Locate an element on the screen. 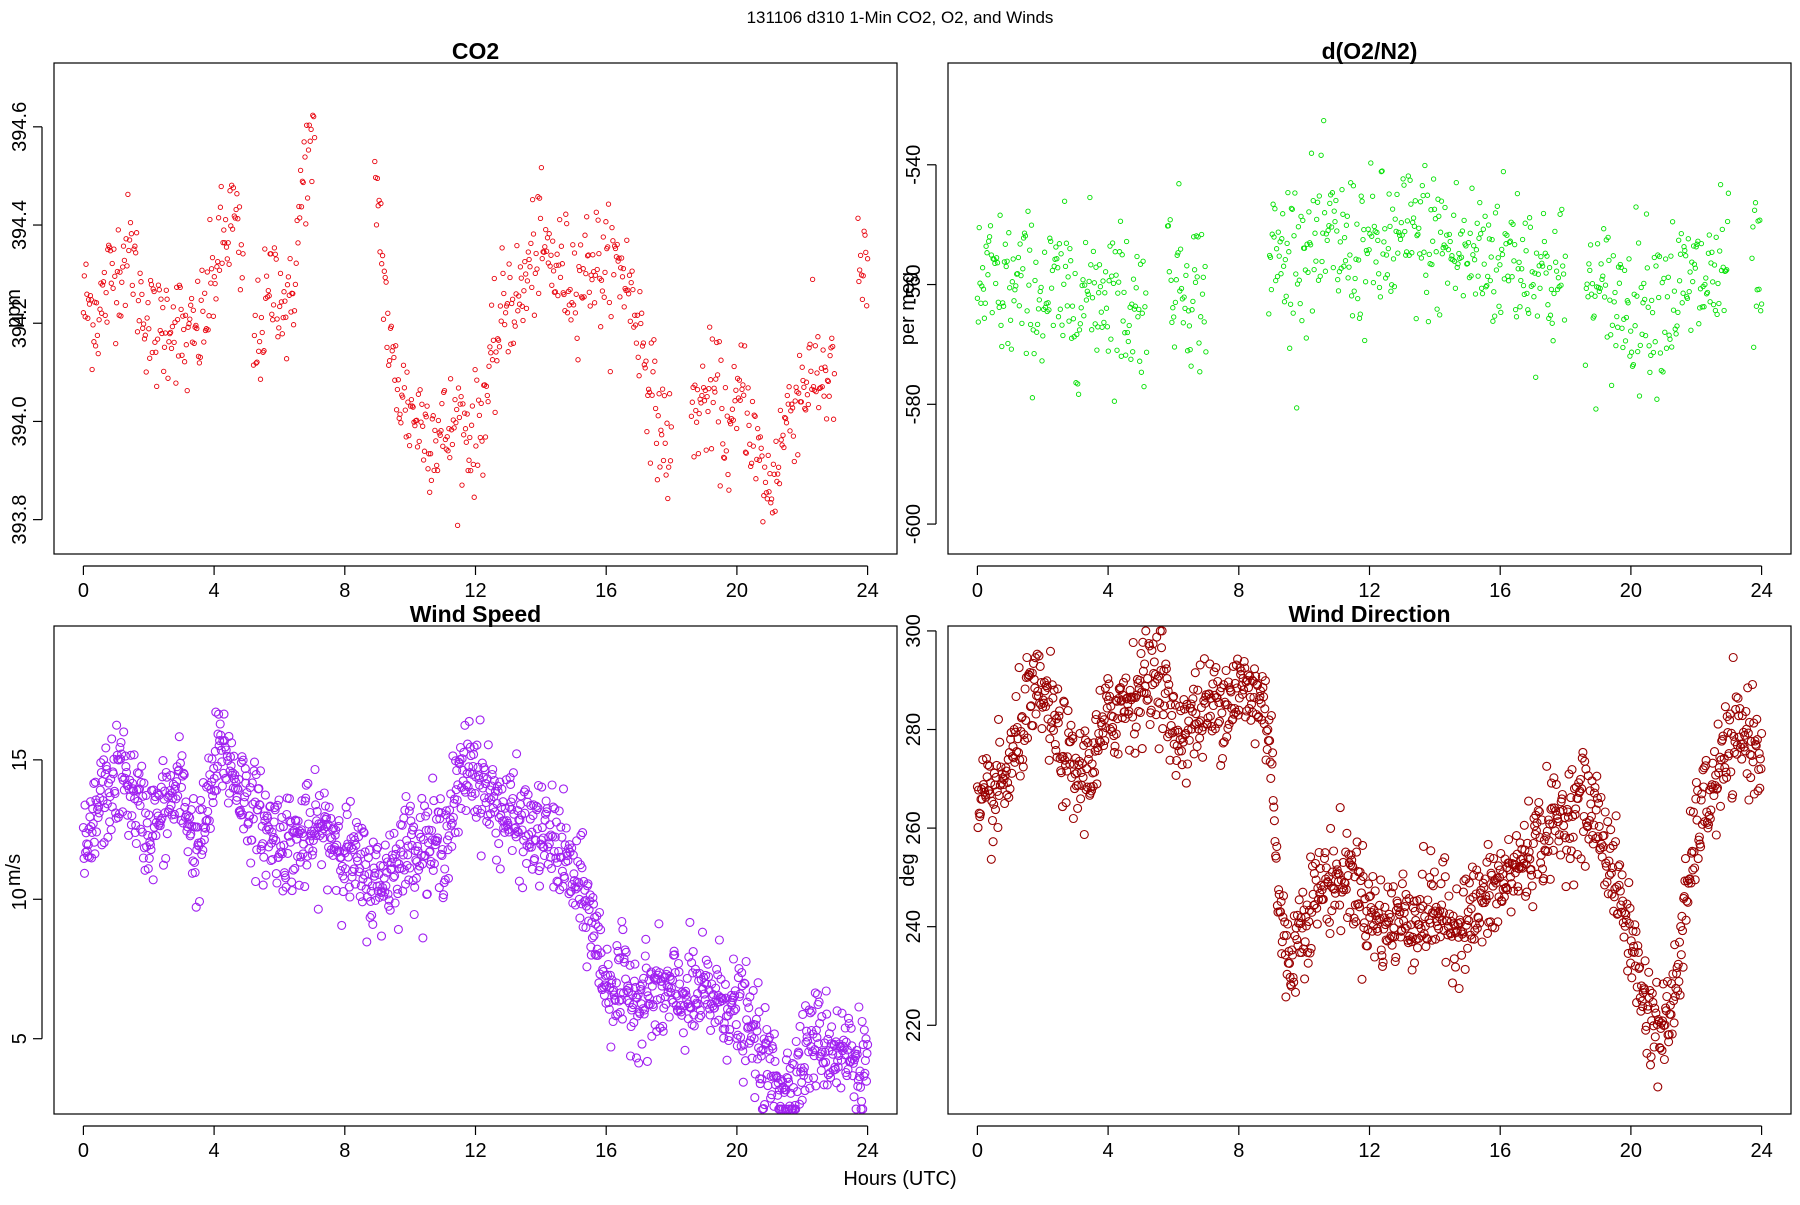  x-tick-label: 4 is located at coordinates (214, 1151).